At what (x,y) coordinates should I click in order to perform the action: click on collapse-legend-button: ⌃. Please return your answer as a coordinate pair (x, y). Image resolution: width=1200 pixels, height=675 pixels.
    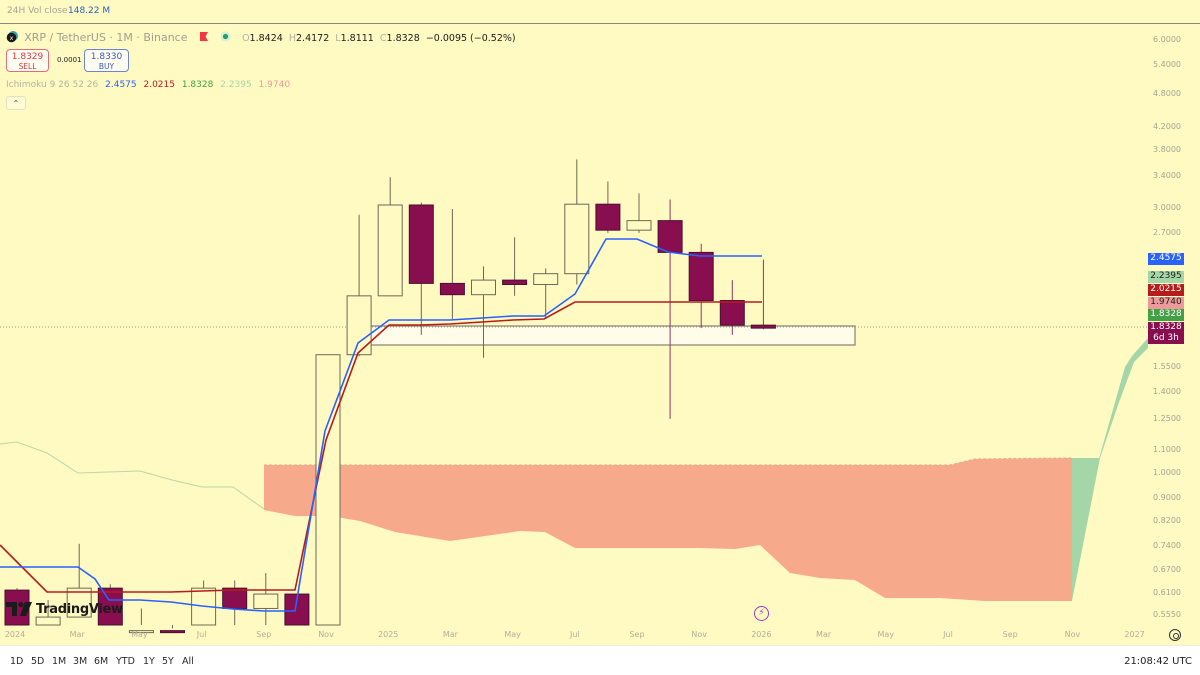
    Looking at the image, I should click on (16, 103).